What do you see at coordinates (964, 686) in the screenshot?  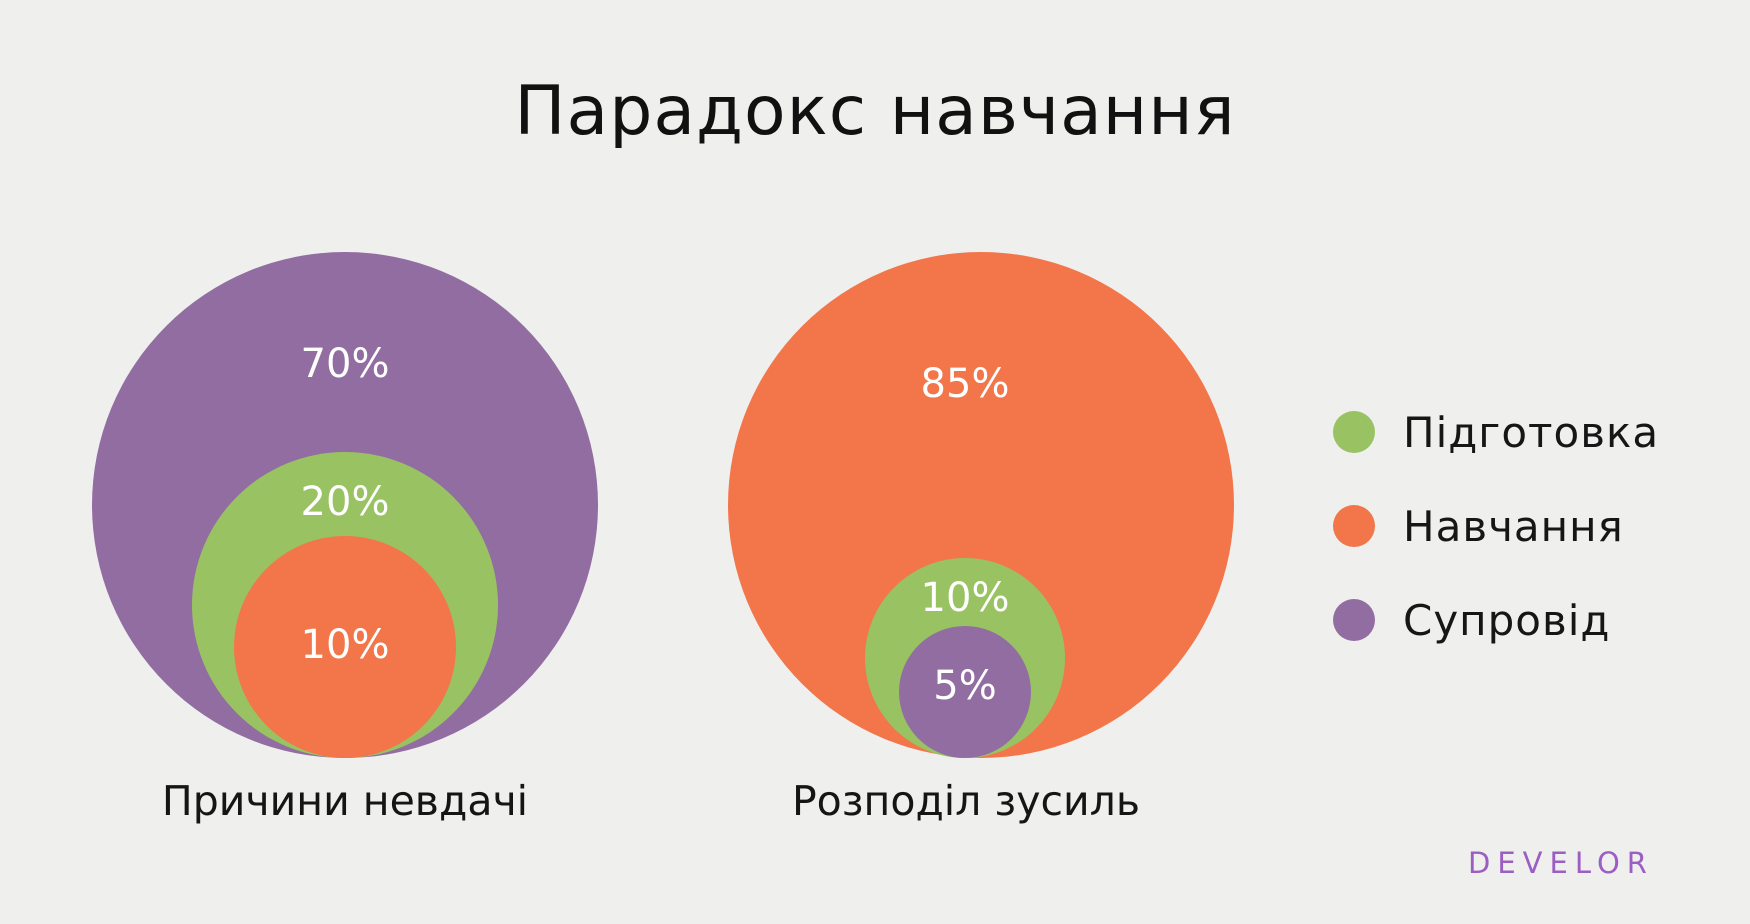 I see `data-label-inner: 5%` at bounding box center [964, 686].